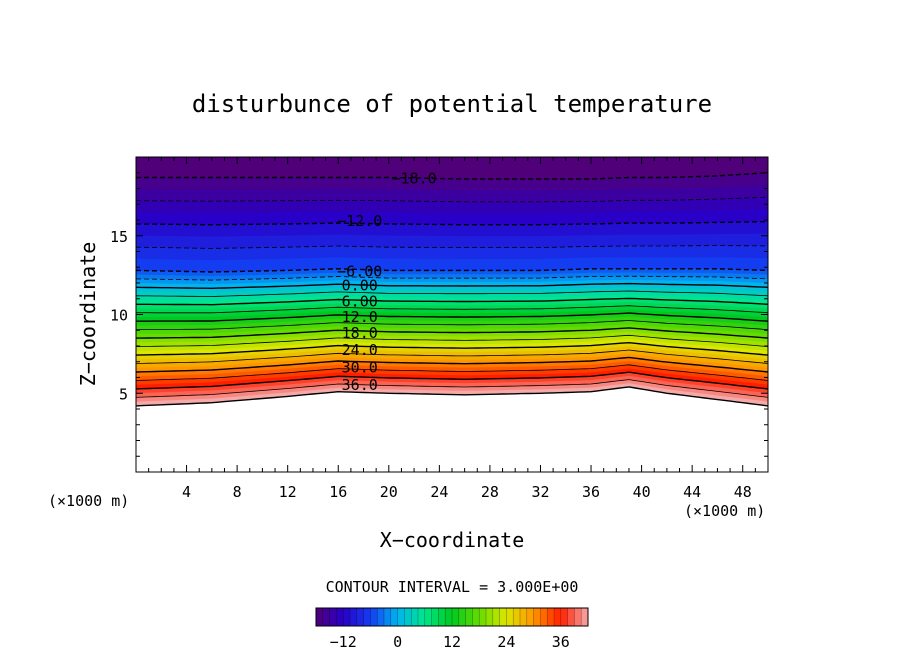  What do you see at coordinates (540, 492) in the screenshot?
I see `x-tick-label: 32` at bounding box center [540, 492].